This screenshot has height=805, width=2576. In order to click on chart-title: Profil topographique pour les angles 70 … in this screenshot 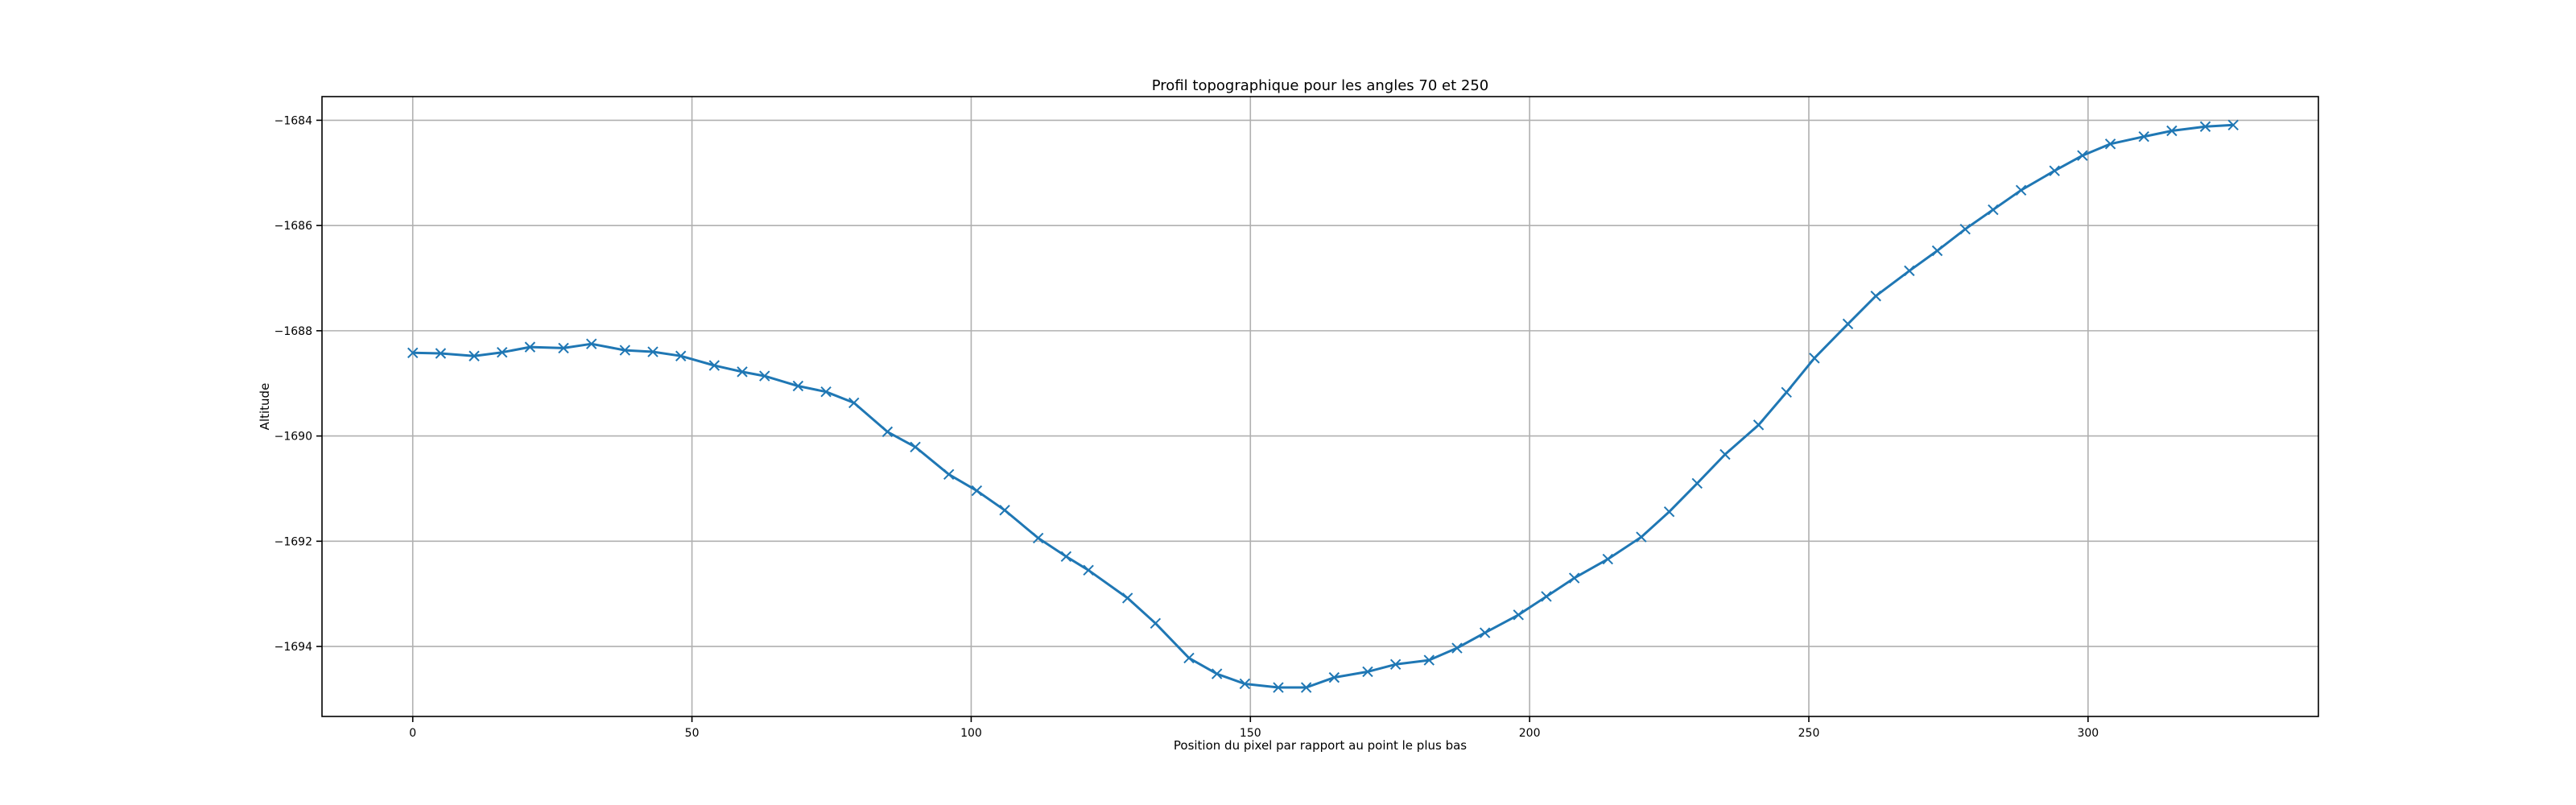, I will do `click(1320, 85)`.